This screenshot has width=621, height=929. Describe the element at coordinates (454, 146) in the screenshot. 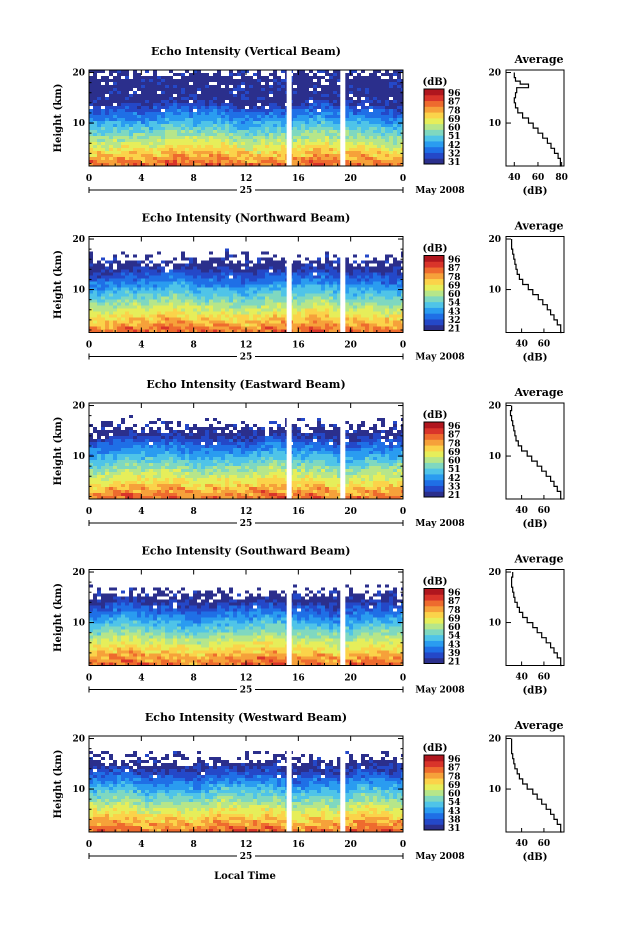

I see `colorbar-tick-label: 42` at that location.